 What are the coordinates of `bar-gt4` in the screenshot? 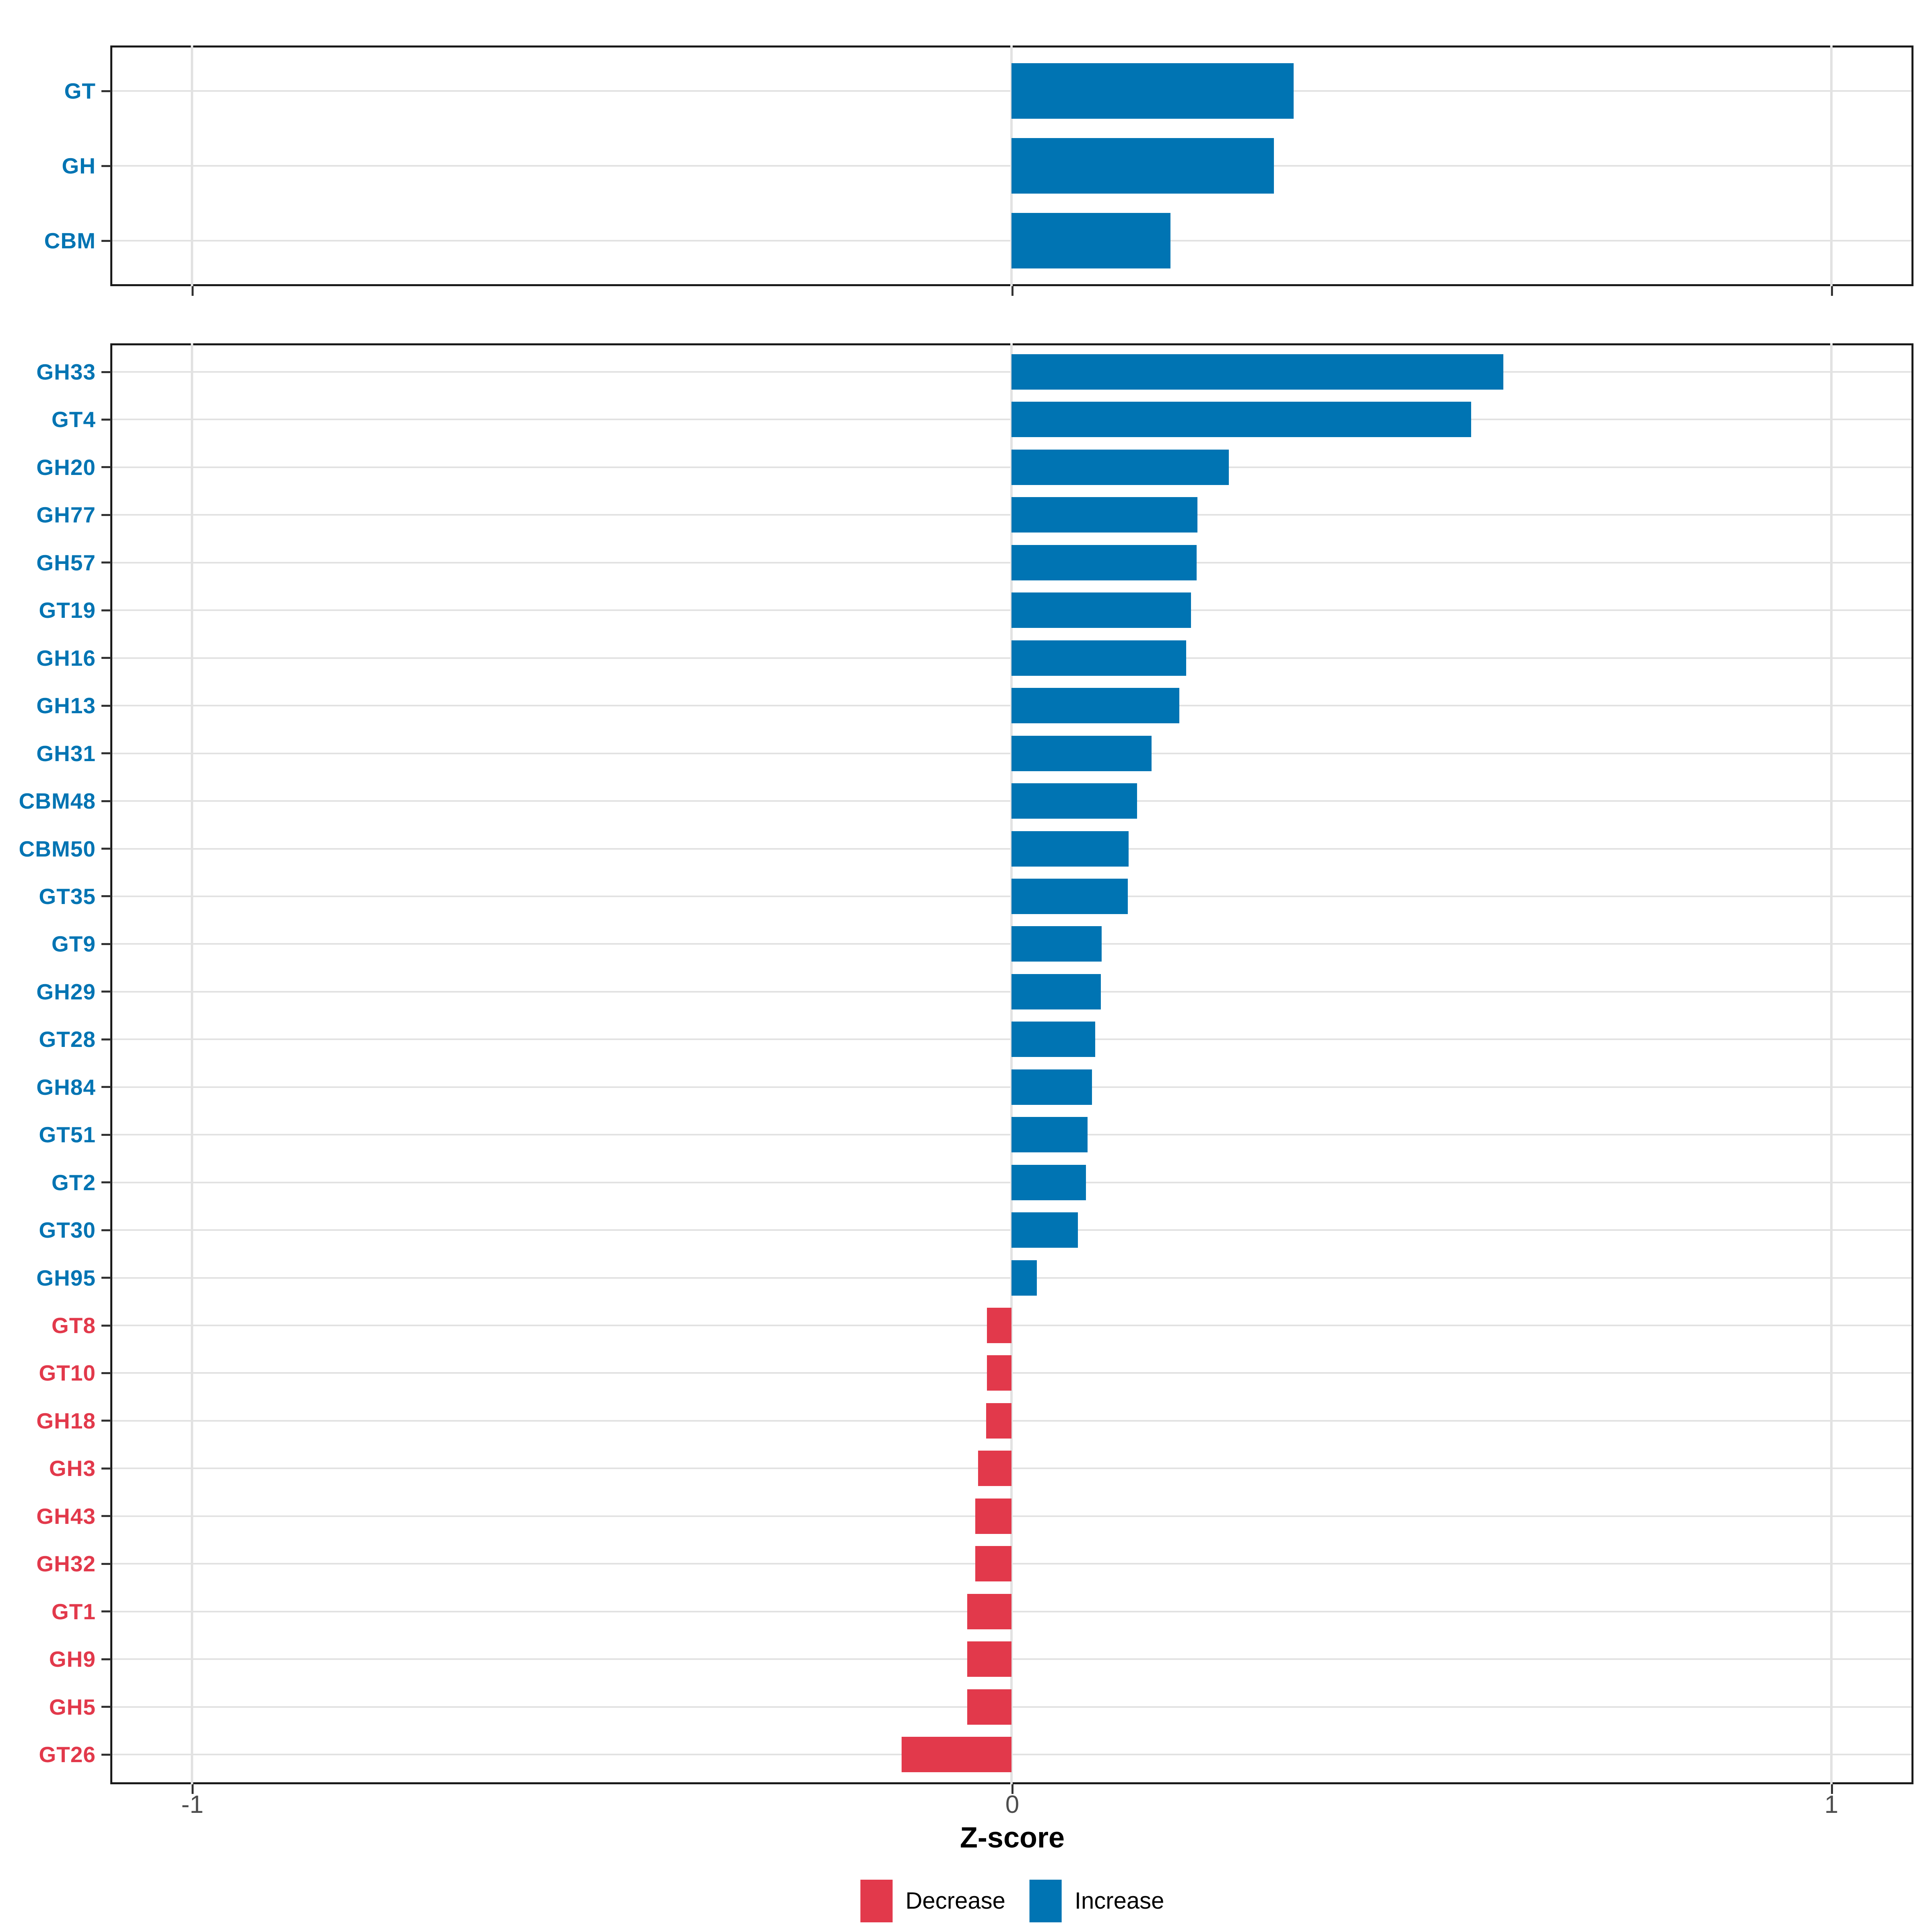 It's located at (1241, 420).